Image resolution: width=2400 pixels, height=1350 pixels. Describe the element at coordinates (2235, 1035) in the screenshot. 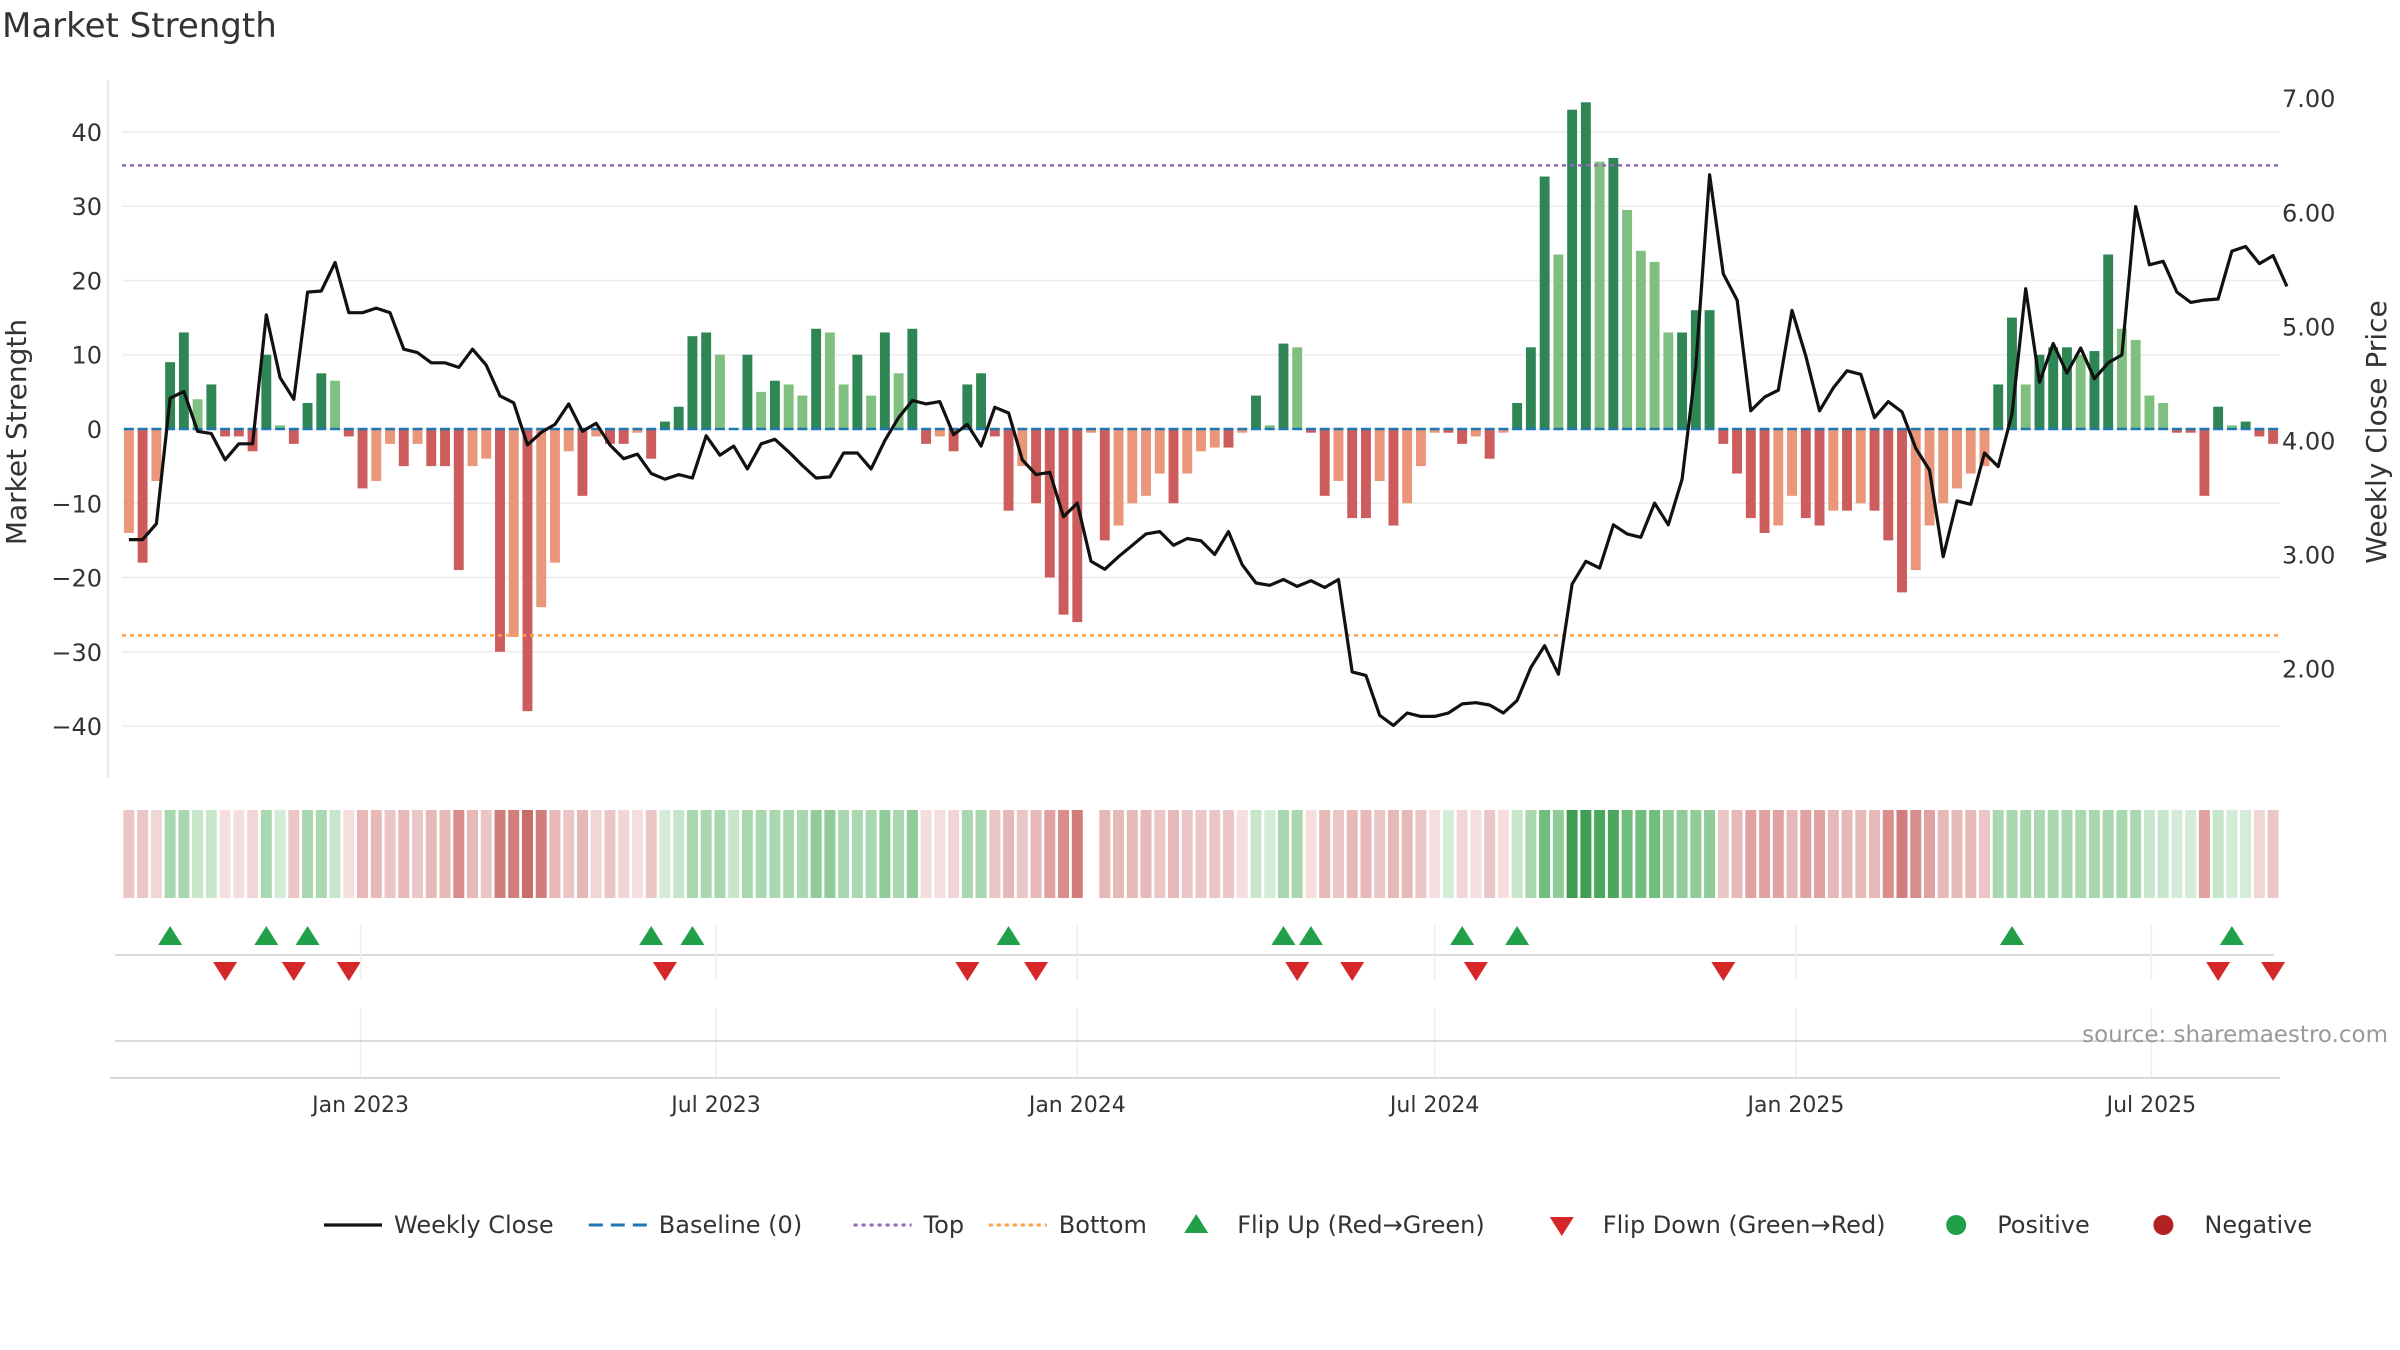

I see `source-label: source: sharemaestro.com` at that location.